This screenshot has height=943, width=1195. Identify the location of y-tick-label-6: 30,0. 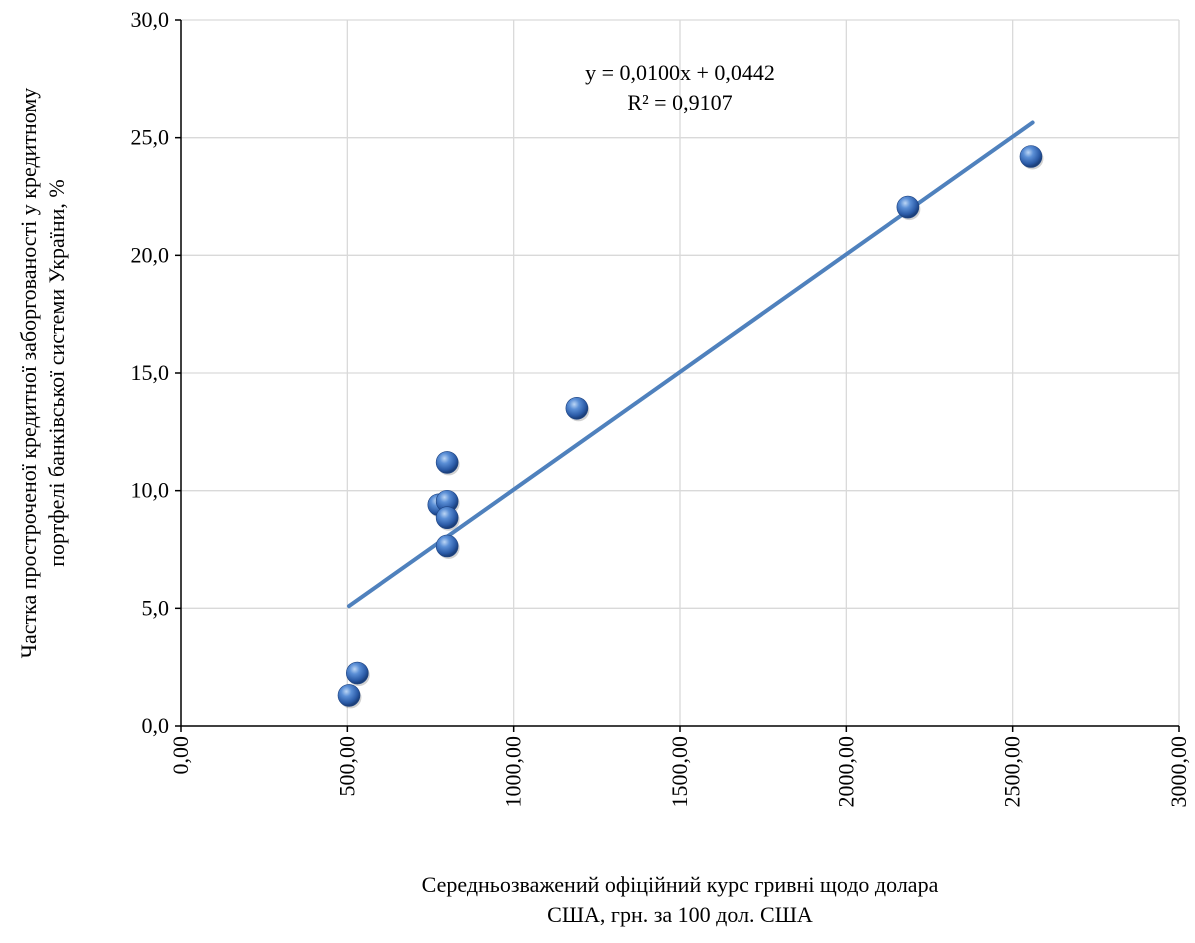
(150, 19).